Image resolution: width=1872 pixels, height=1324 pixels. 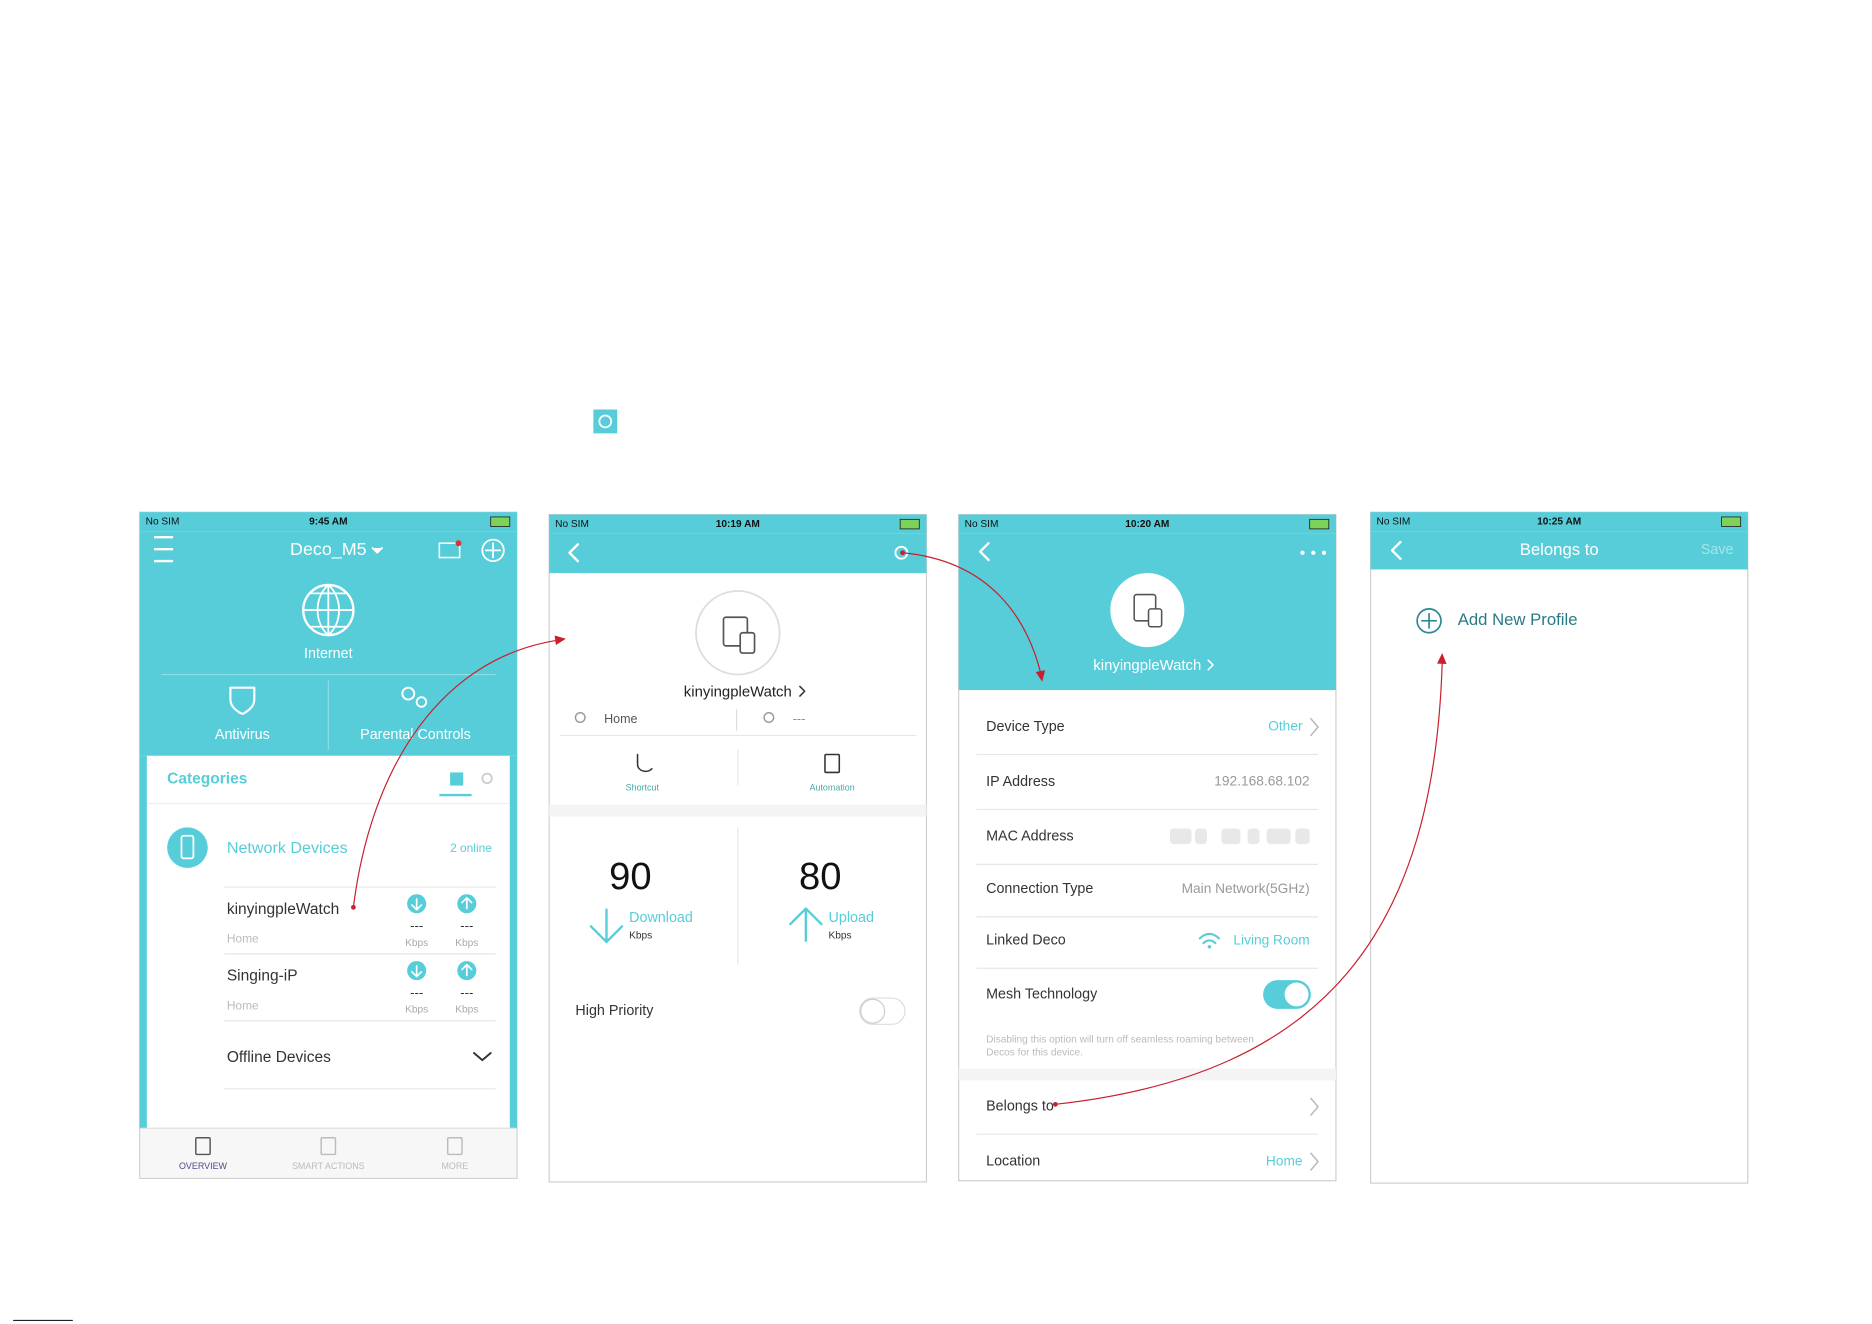 I want to click on upload-unit: Kbps, so click(x=840, y=936).